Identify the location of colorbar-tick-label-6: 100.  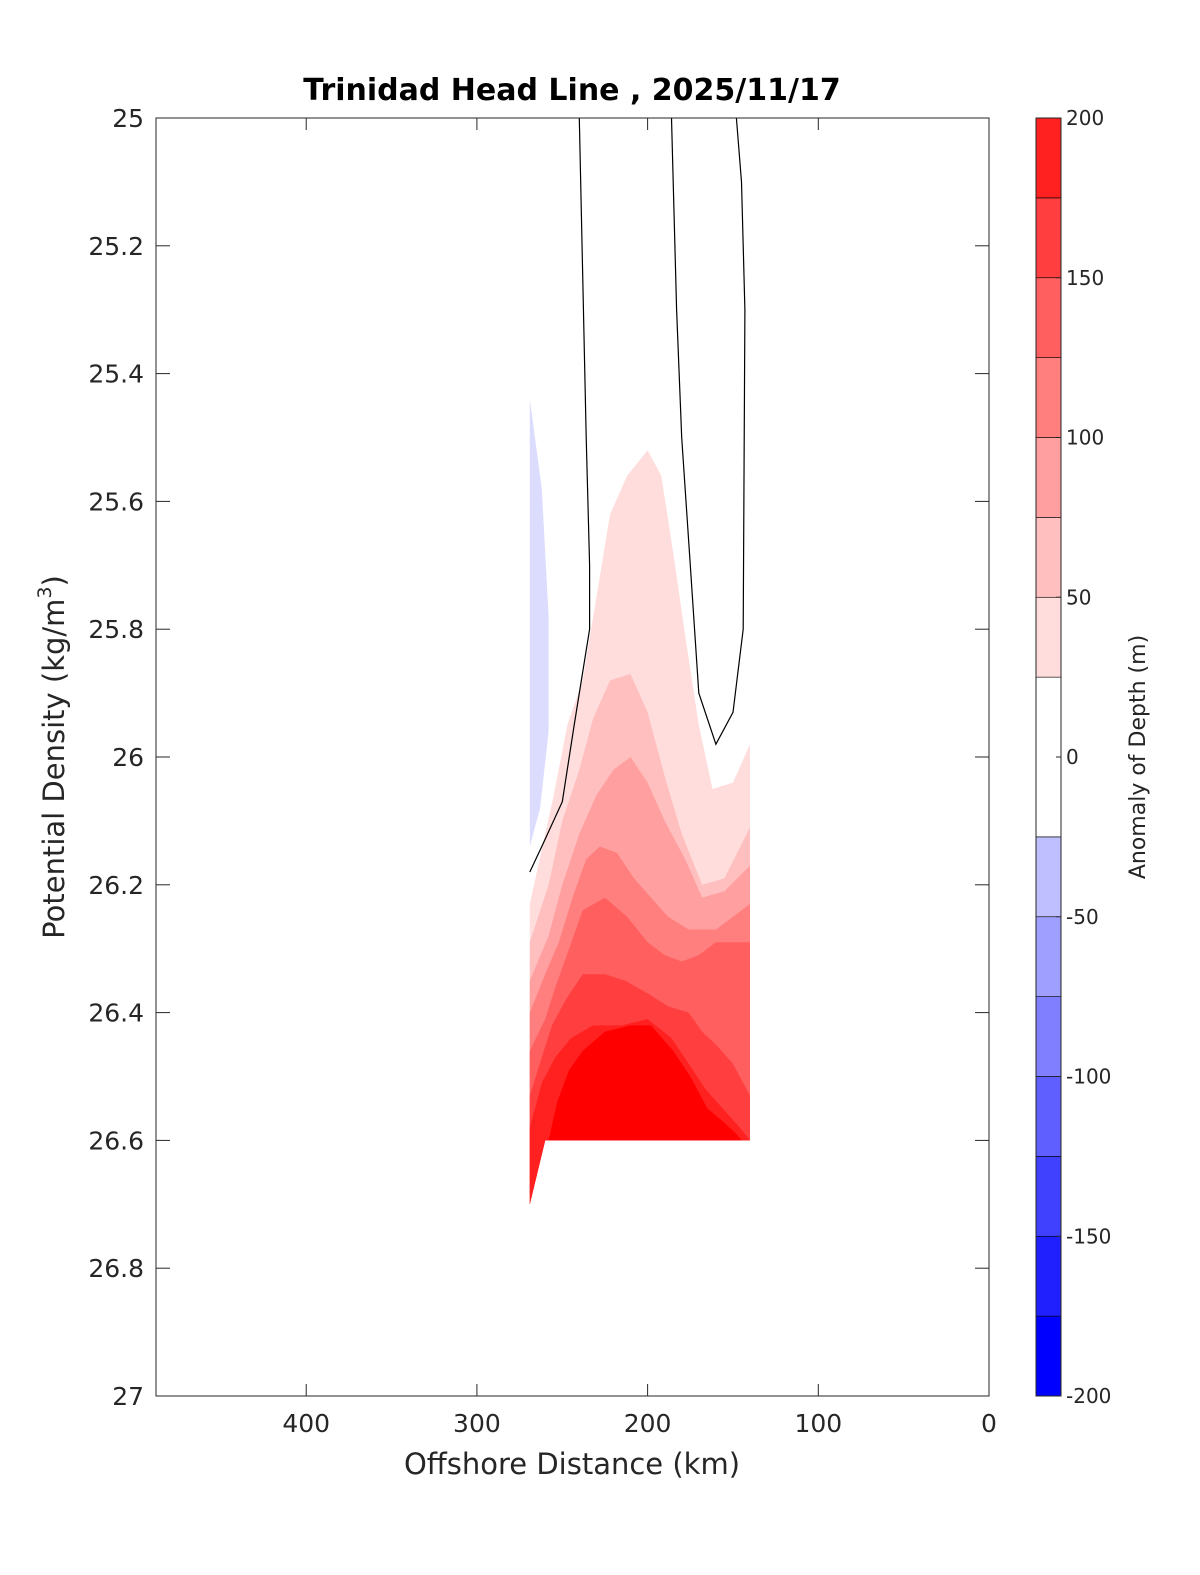
(1085, 438).